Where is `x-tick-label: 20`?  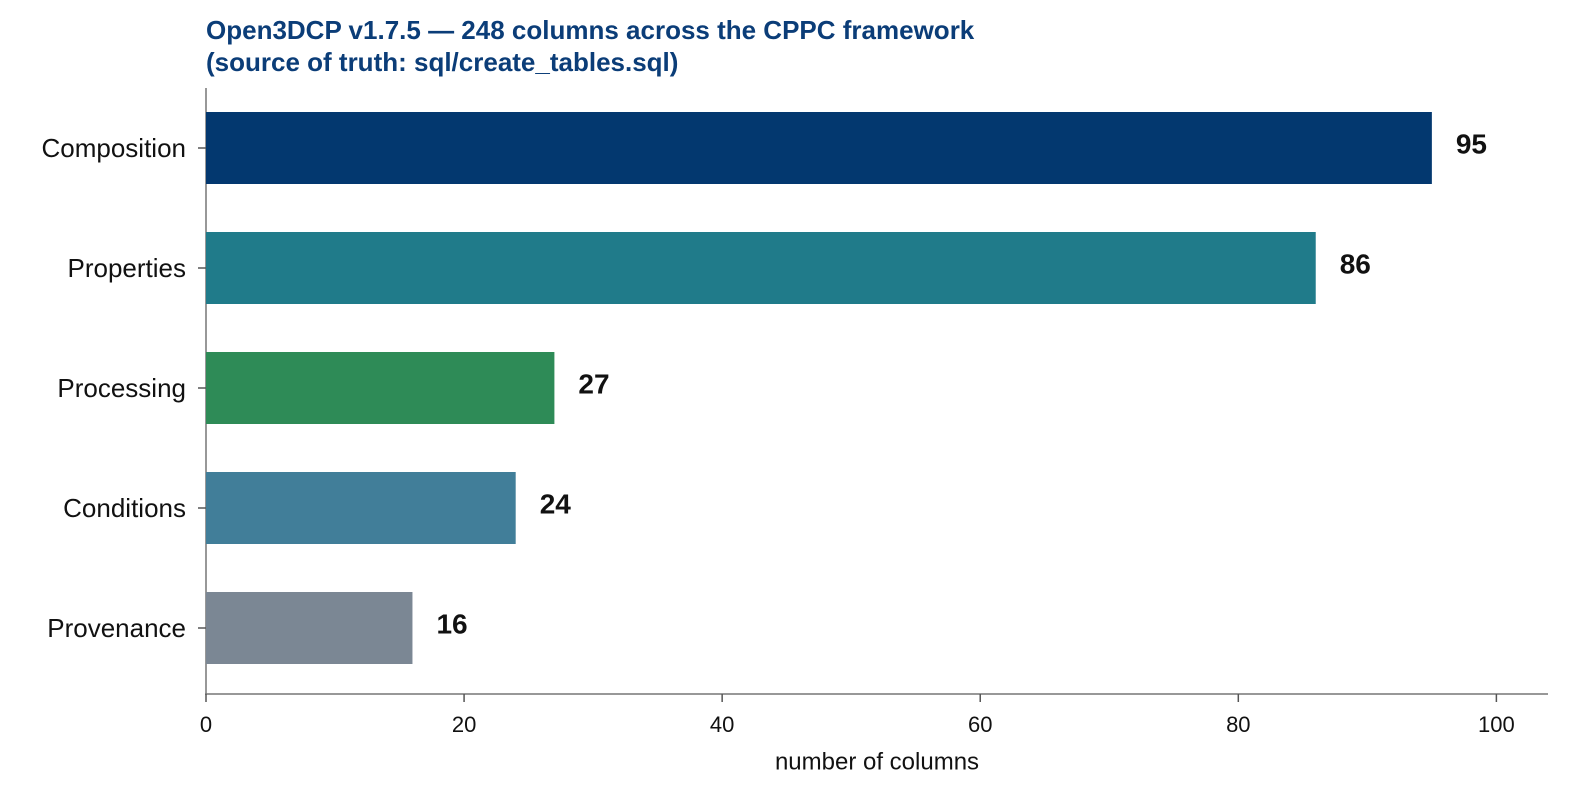
x-tick-label: 20 is located at coordinates (464, 724).